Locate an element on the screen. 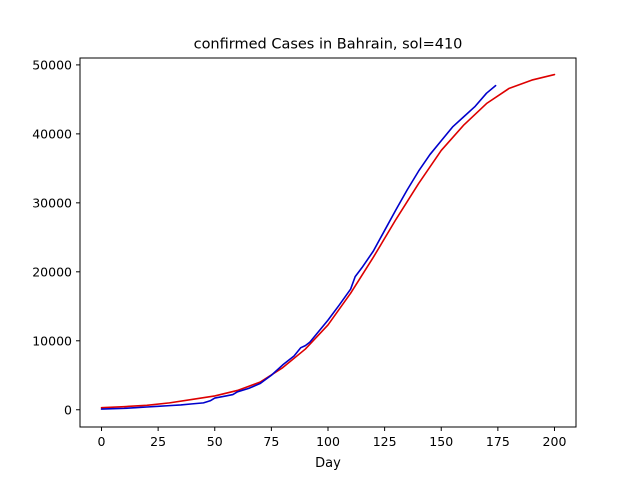 The height and width of the screenshot is (484, 640). y-tick-label: 10000 is located at coordinates (52, 340).